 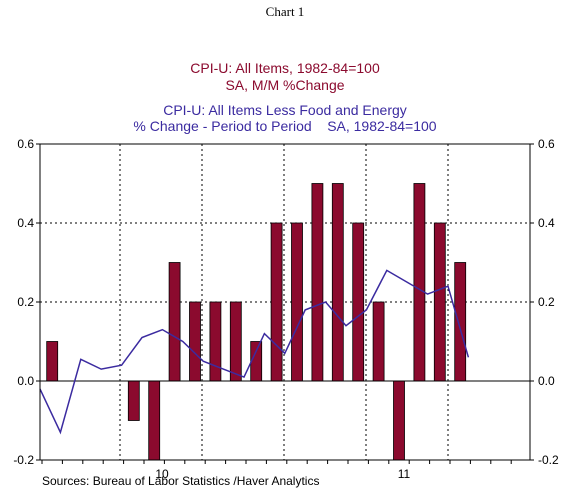 What do you see at coordinates (25, 223) in the screenshot?
I see `left-y-tick-label-1: 0.4` at bounding box center [25, 223].